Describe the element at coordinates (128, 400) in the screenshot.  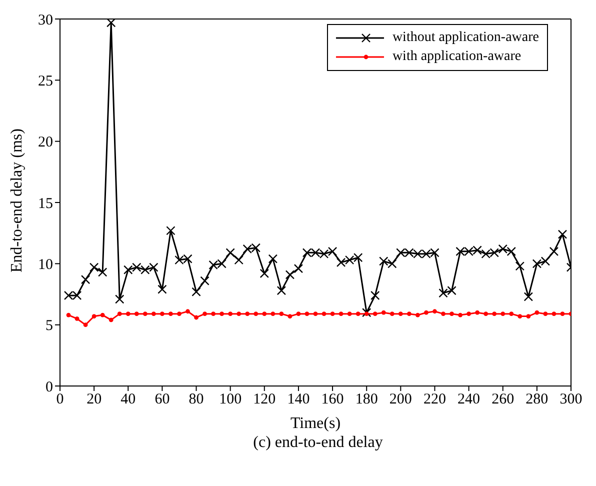
I see `x-tick-label: 40` at that location.